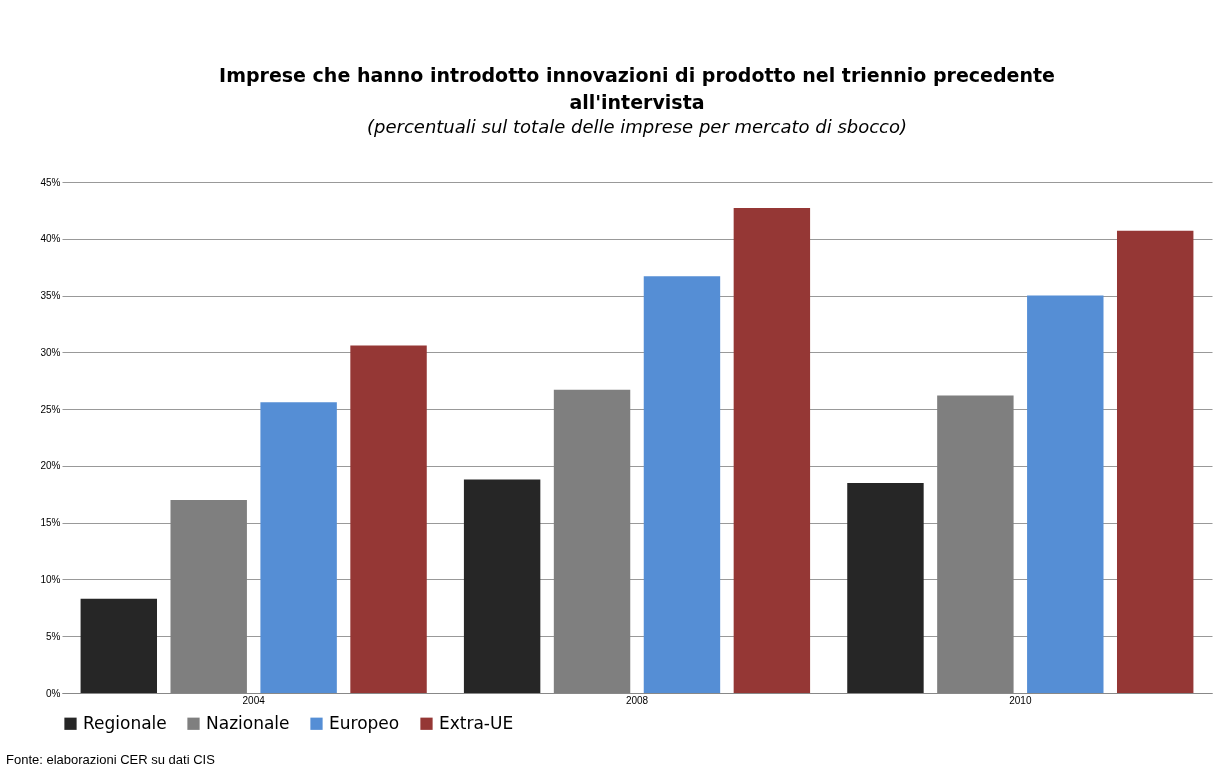  What do you see at coordinates (1020, 700) in the screenshot?
I see `x-tick-label: 2010` at bounding box center [1020, 700].